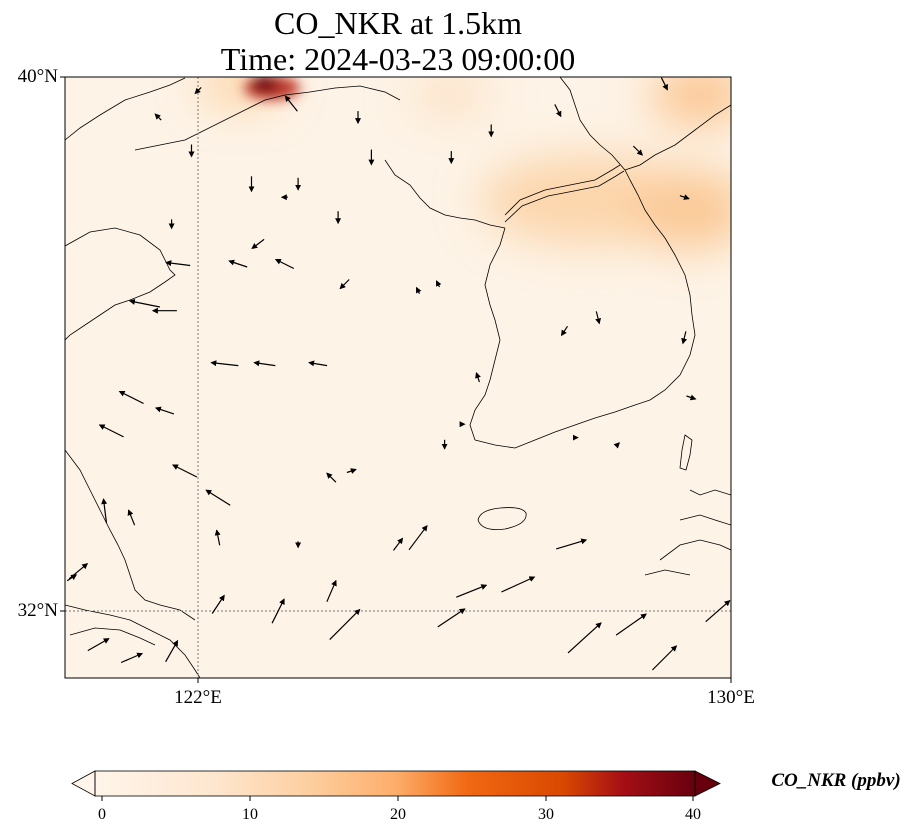 The image size is (920, 836). Describe the element at coordinates (37, 610) in the screenshot. I see `lat-label-32: 32°N` at that location.